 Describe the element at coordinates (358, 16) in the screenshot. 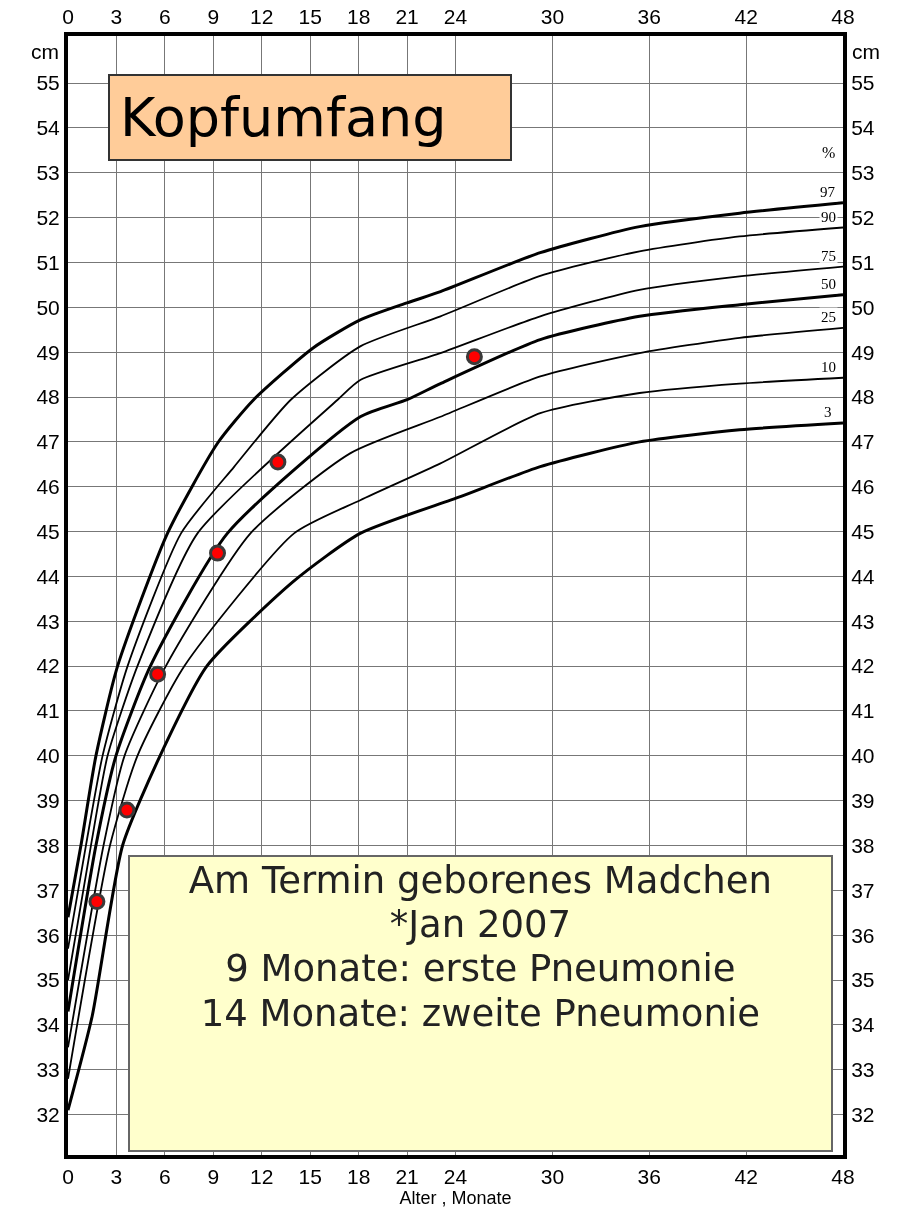

I see `x-tick-label: 18` at that location.